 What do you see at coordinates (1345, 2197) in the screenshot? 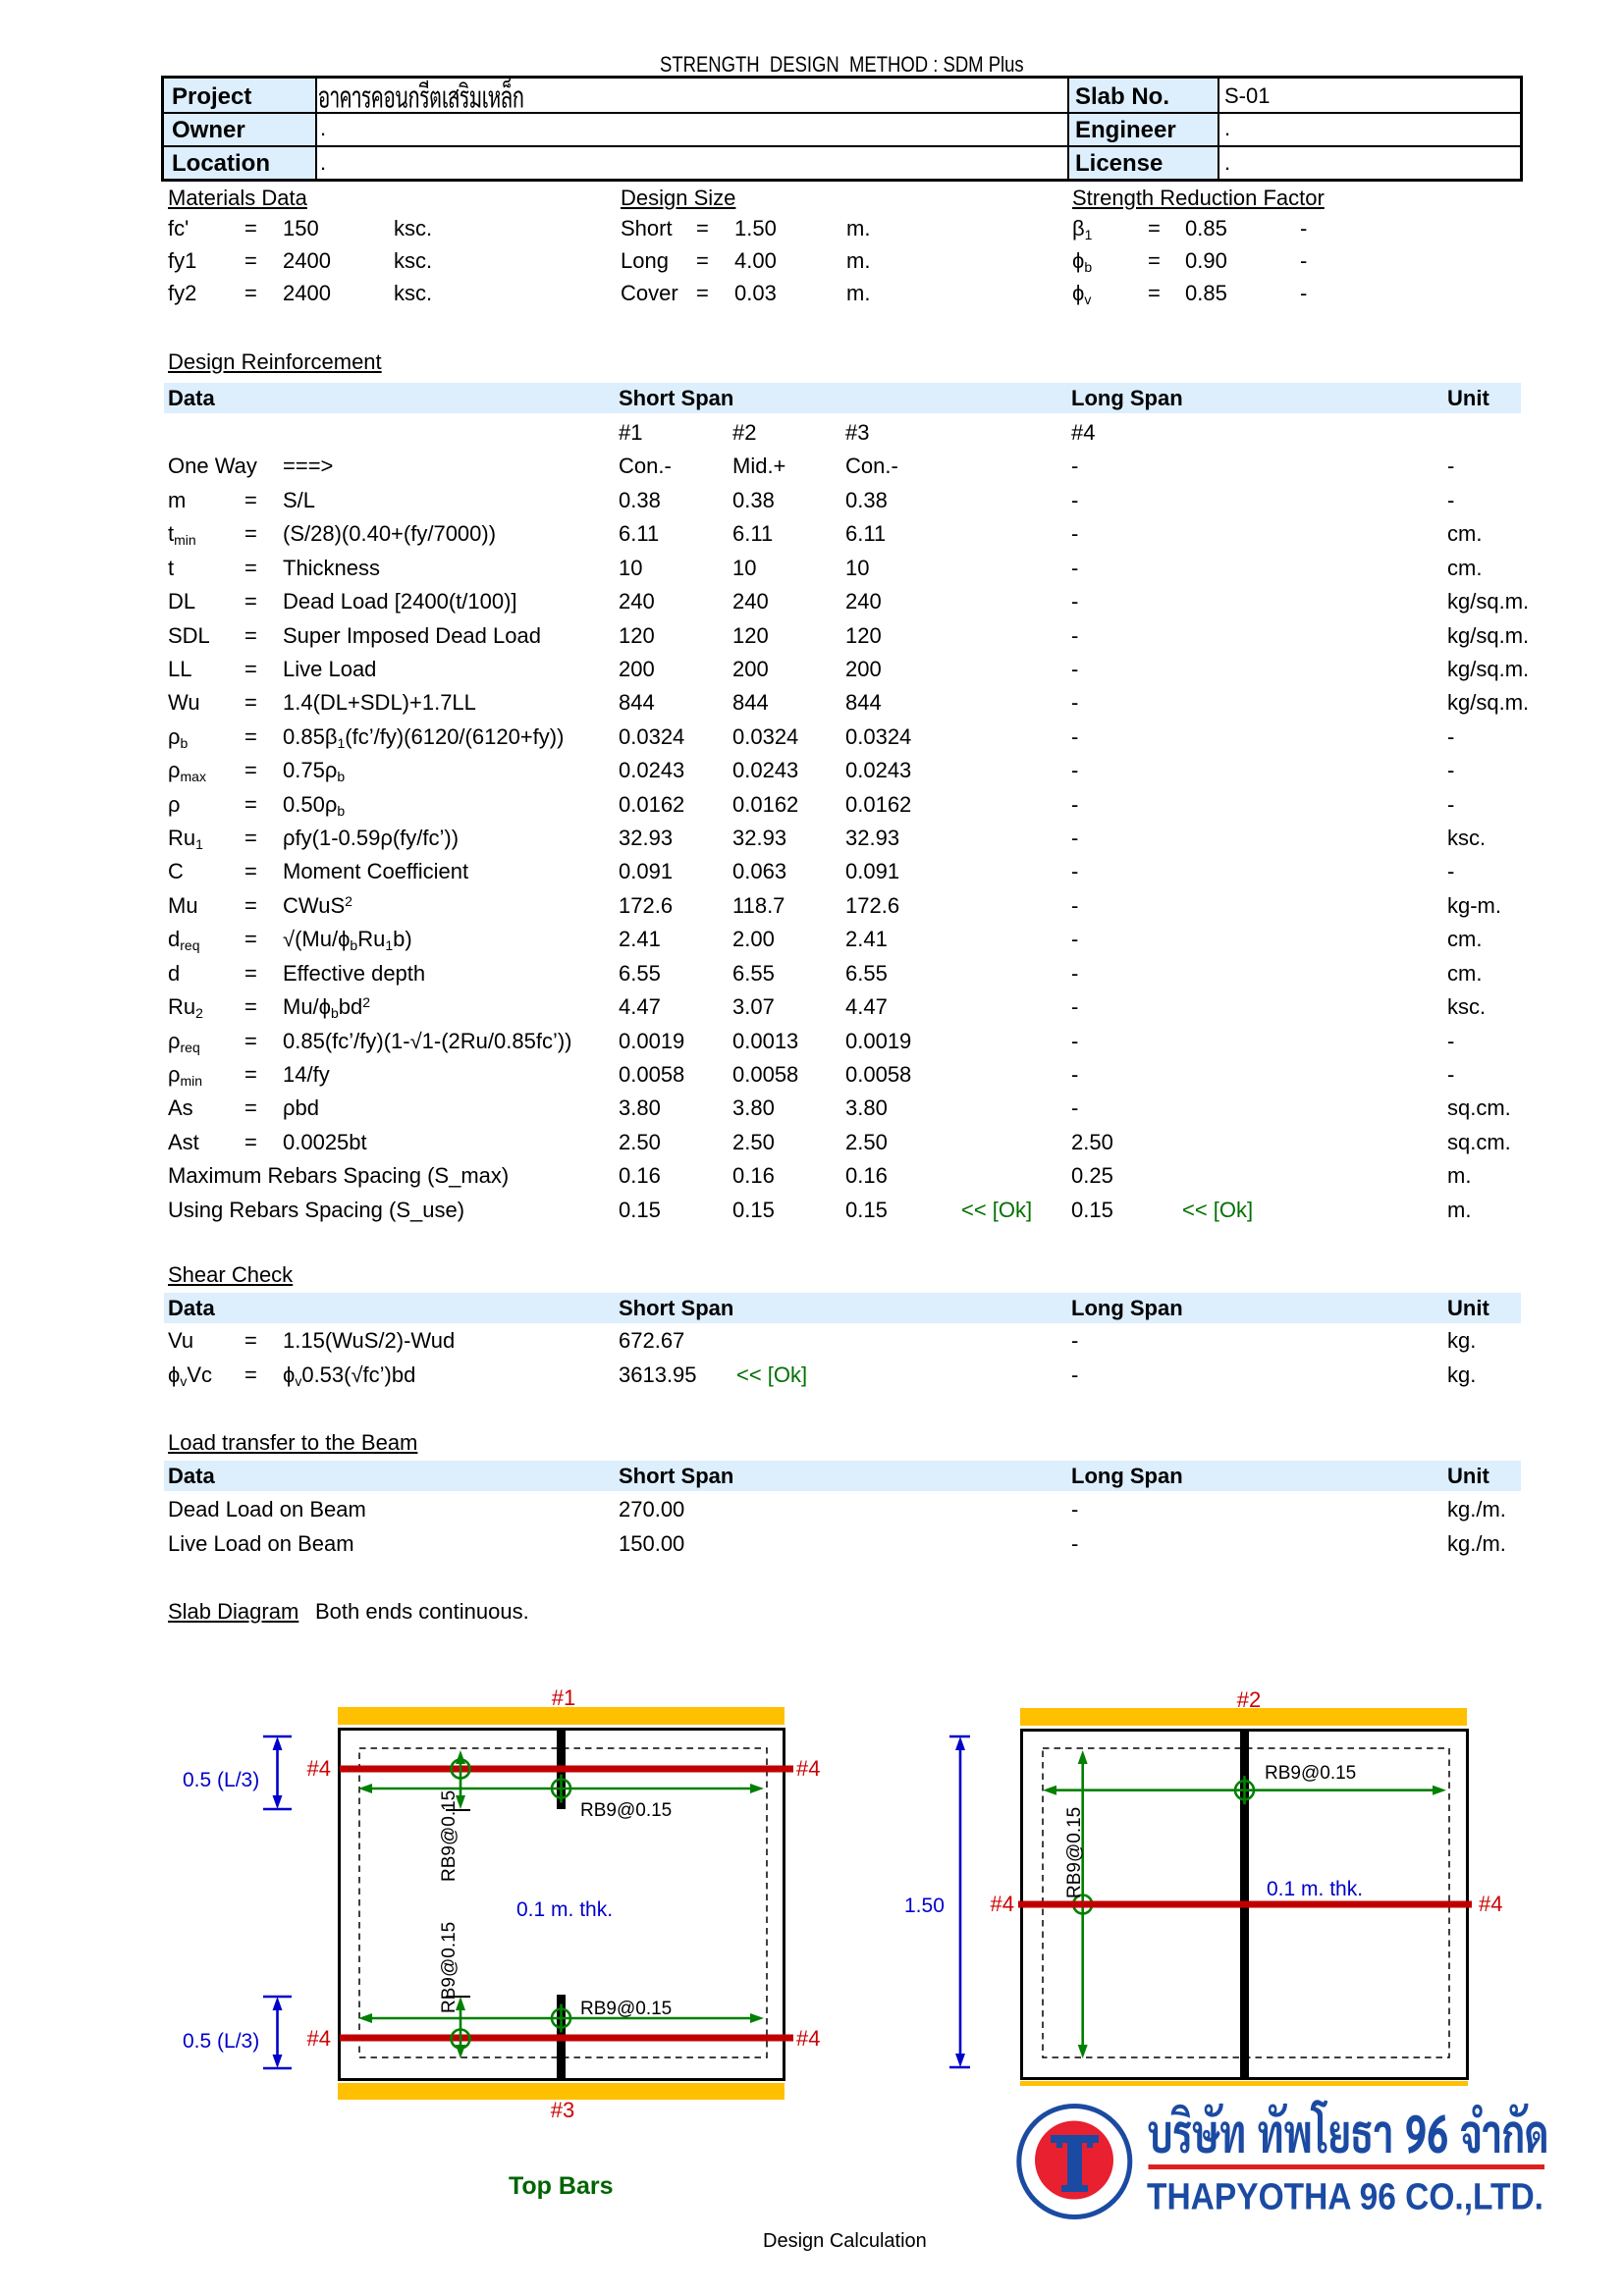
I see `svg-text: THAPYOTHA 96 CO.,LTD.` at bounding box center [1345, 2197].